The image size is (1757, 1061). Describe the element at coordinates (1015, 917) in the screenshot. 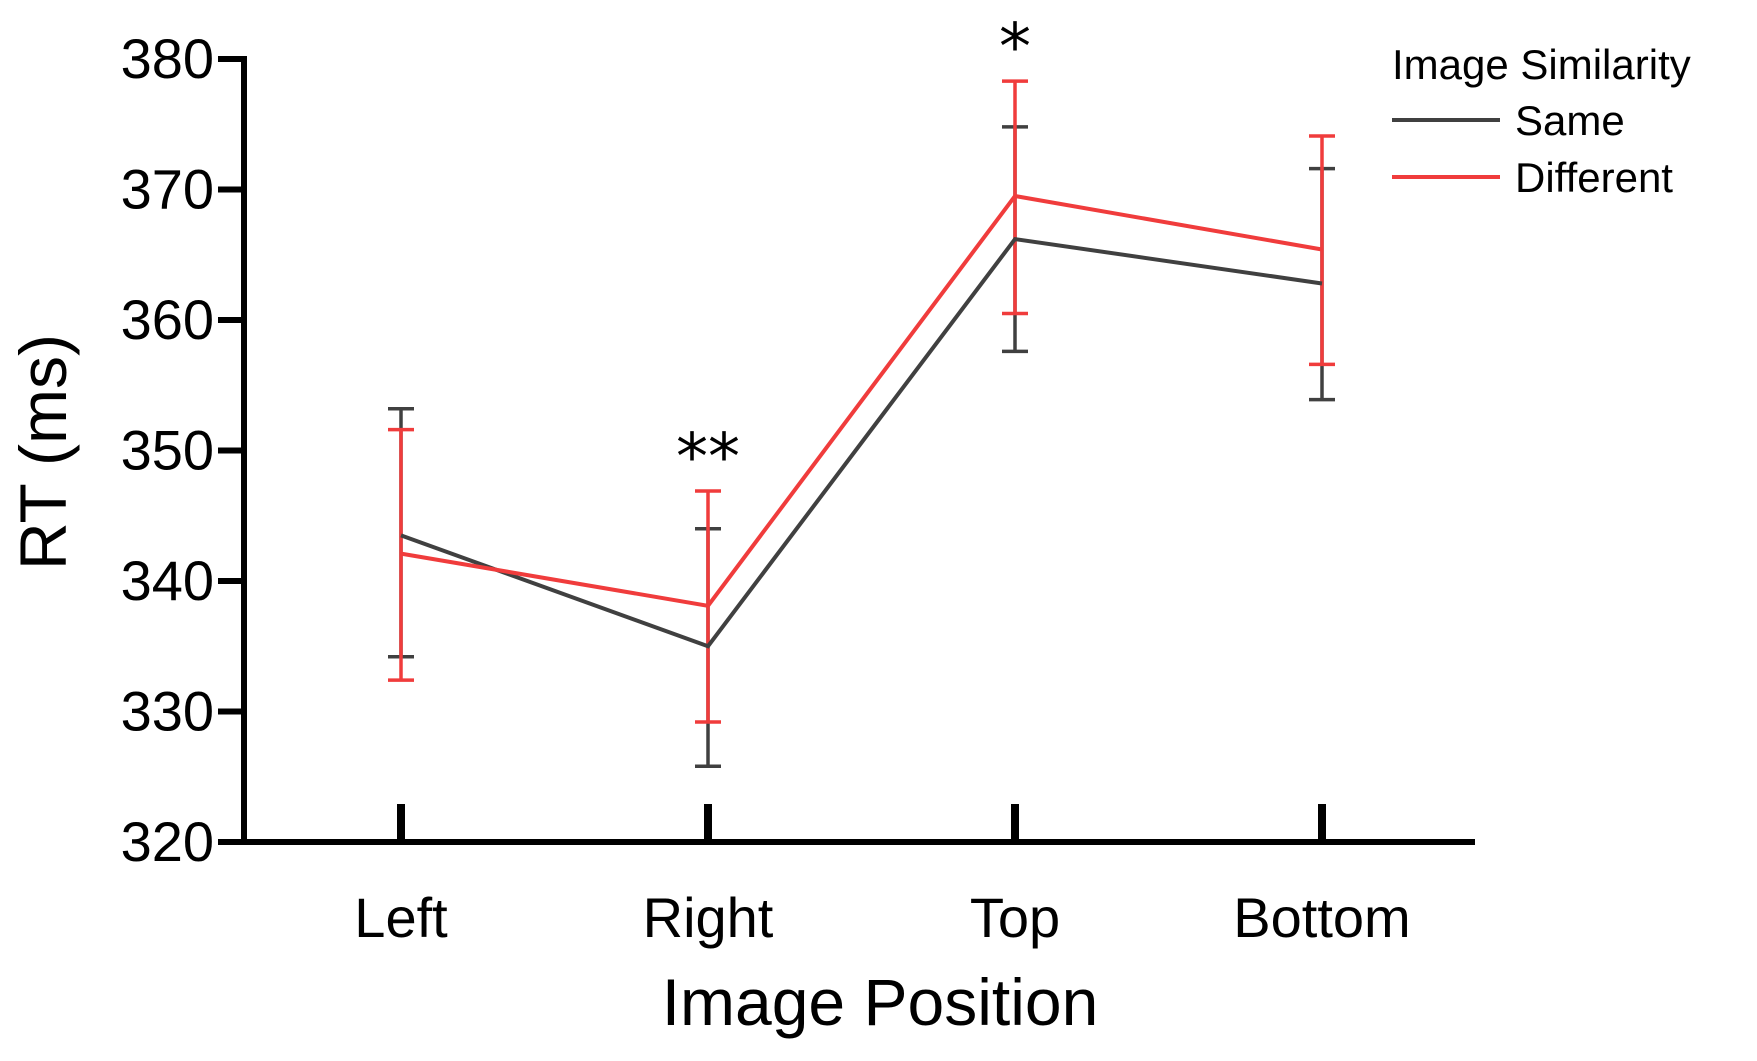

I see `x-tick-label: Top` at that location.